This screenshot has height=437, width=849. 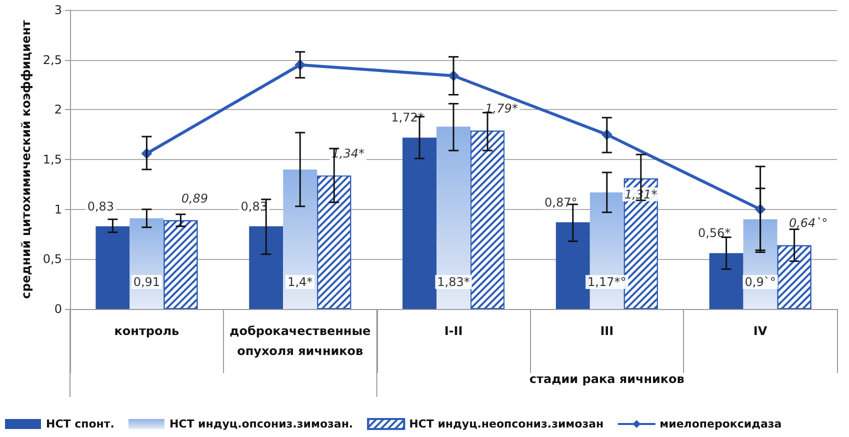 What do you see at coordinates (58, 309) in the screenshot?
I see `y-tick-label: 0` at bounding box center [58, 309].